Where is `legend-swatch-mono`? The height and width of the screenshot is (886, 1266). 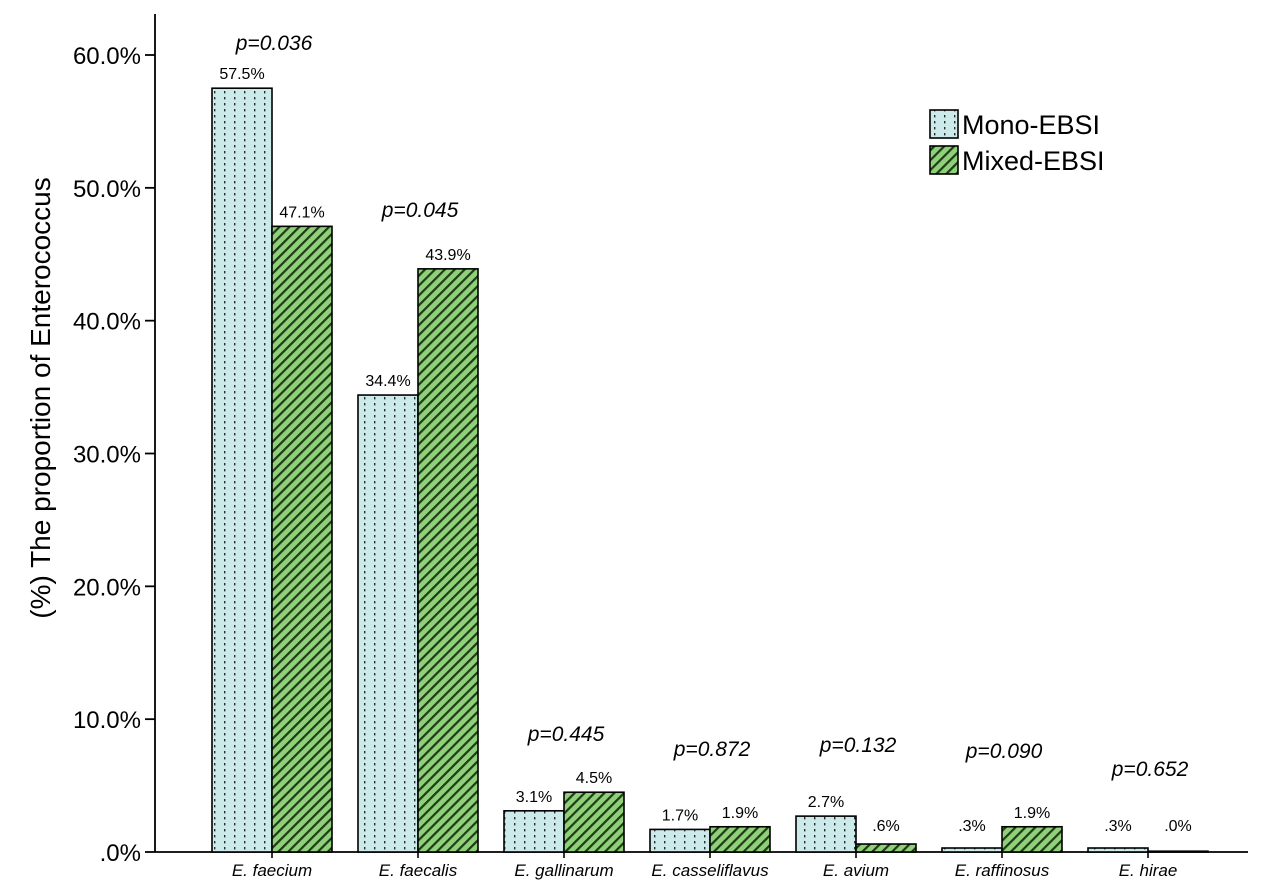 legend-swatch-mono is located at coordinates (944, 124).